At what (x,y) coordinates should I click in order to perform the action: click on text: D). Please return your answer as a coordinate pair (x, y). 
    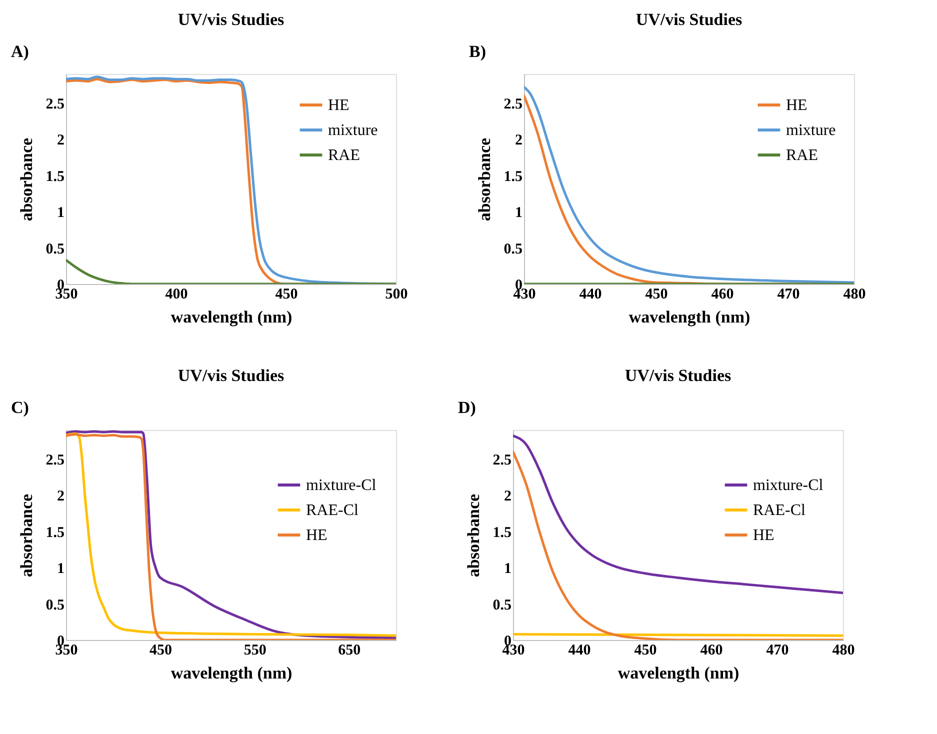
    Looking at the image, I should click on (467, 407).